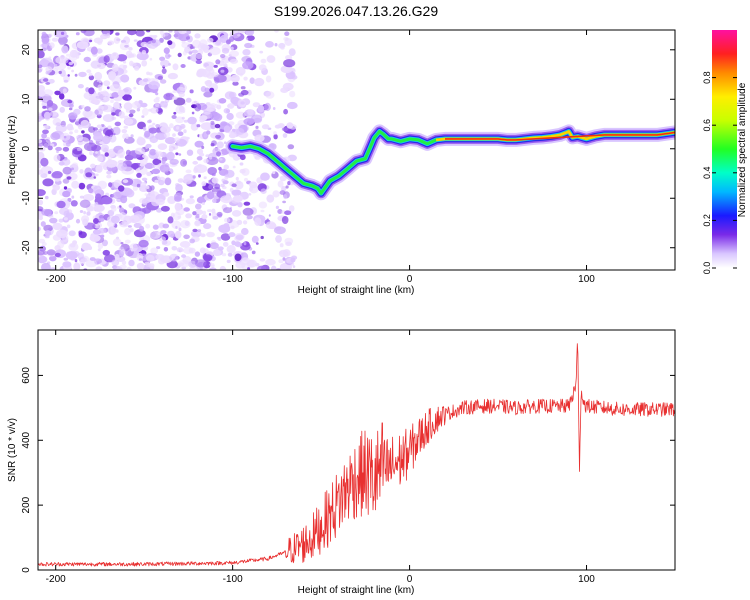 The image size is (750, 600). What do you see at coordinates (586, 279) in the screenshot?
I see `x-tick-label: 100` at bounding box center [586, 279].